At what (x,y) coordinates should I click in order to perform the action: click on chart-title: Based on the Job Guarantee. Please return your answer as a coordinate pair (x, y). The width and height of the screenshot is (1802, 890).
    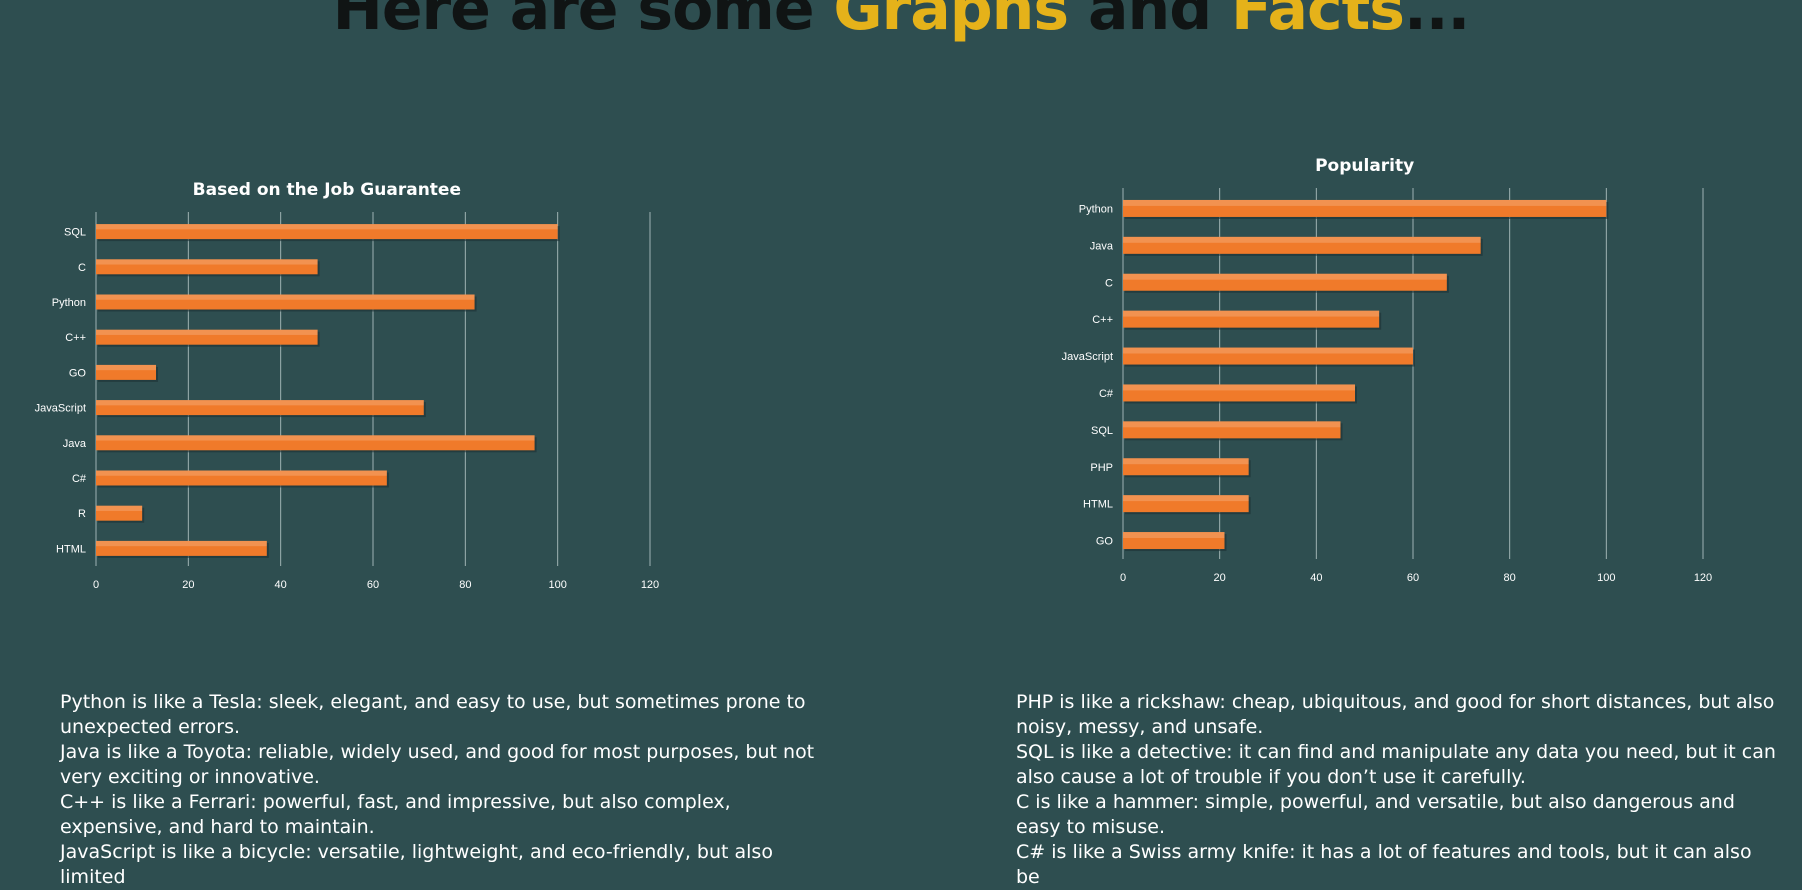
    Looking at the image, I should click on (327, 190).